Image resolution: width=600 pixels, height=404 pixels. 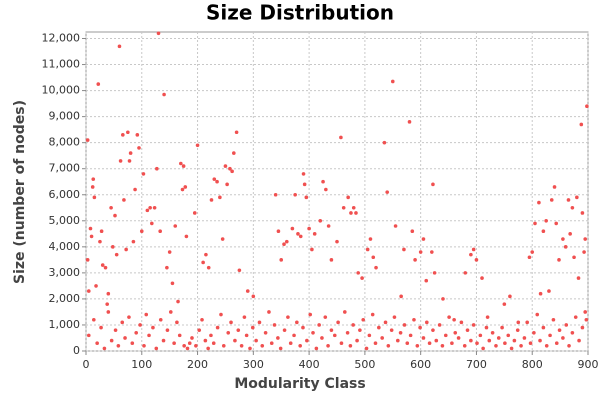 What do you see at coordinates (61, 90) in the screenshot?
I see `y-tick-label: 10,000` at bounding box center [61, 90].